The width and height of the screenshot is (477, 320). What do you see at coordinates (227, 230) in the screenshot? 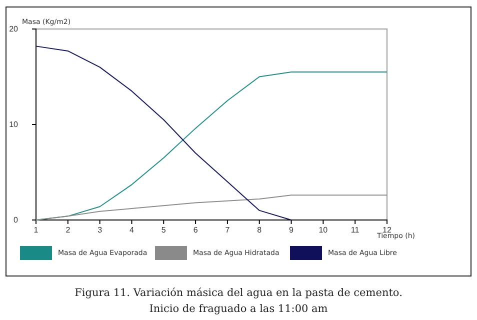
I see `x-tick-label: 7` at bounding box center [227, 230].